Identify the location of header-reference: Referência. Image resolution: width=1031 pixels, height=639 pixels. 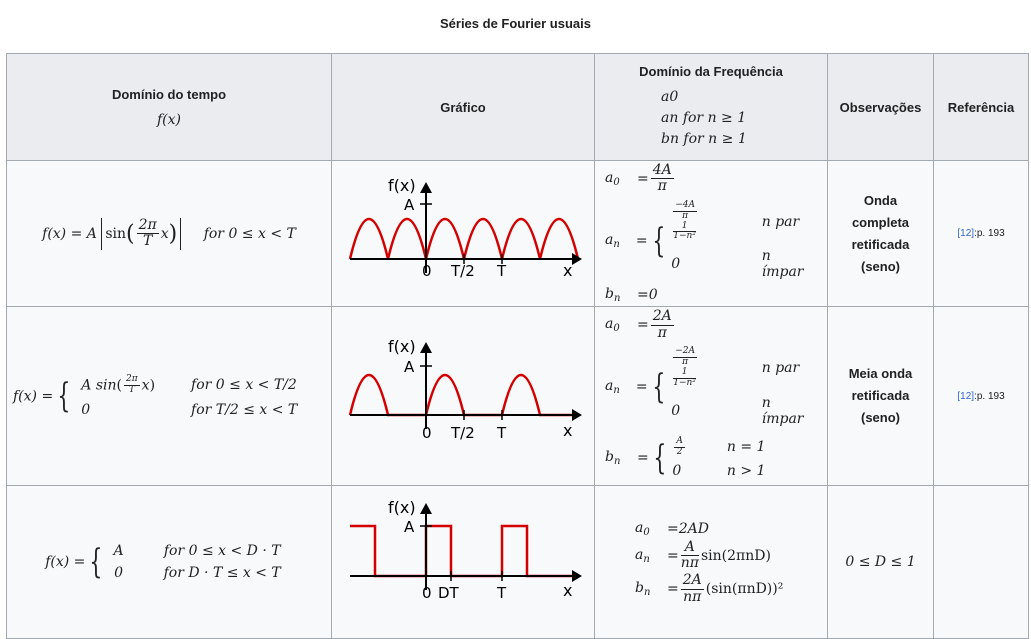
(981, 107).